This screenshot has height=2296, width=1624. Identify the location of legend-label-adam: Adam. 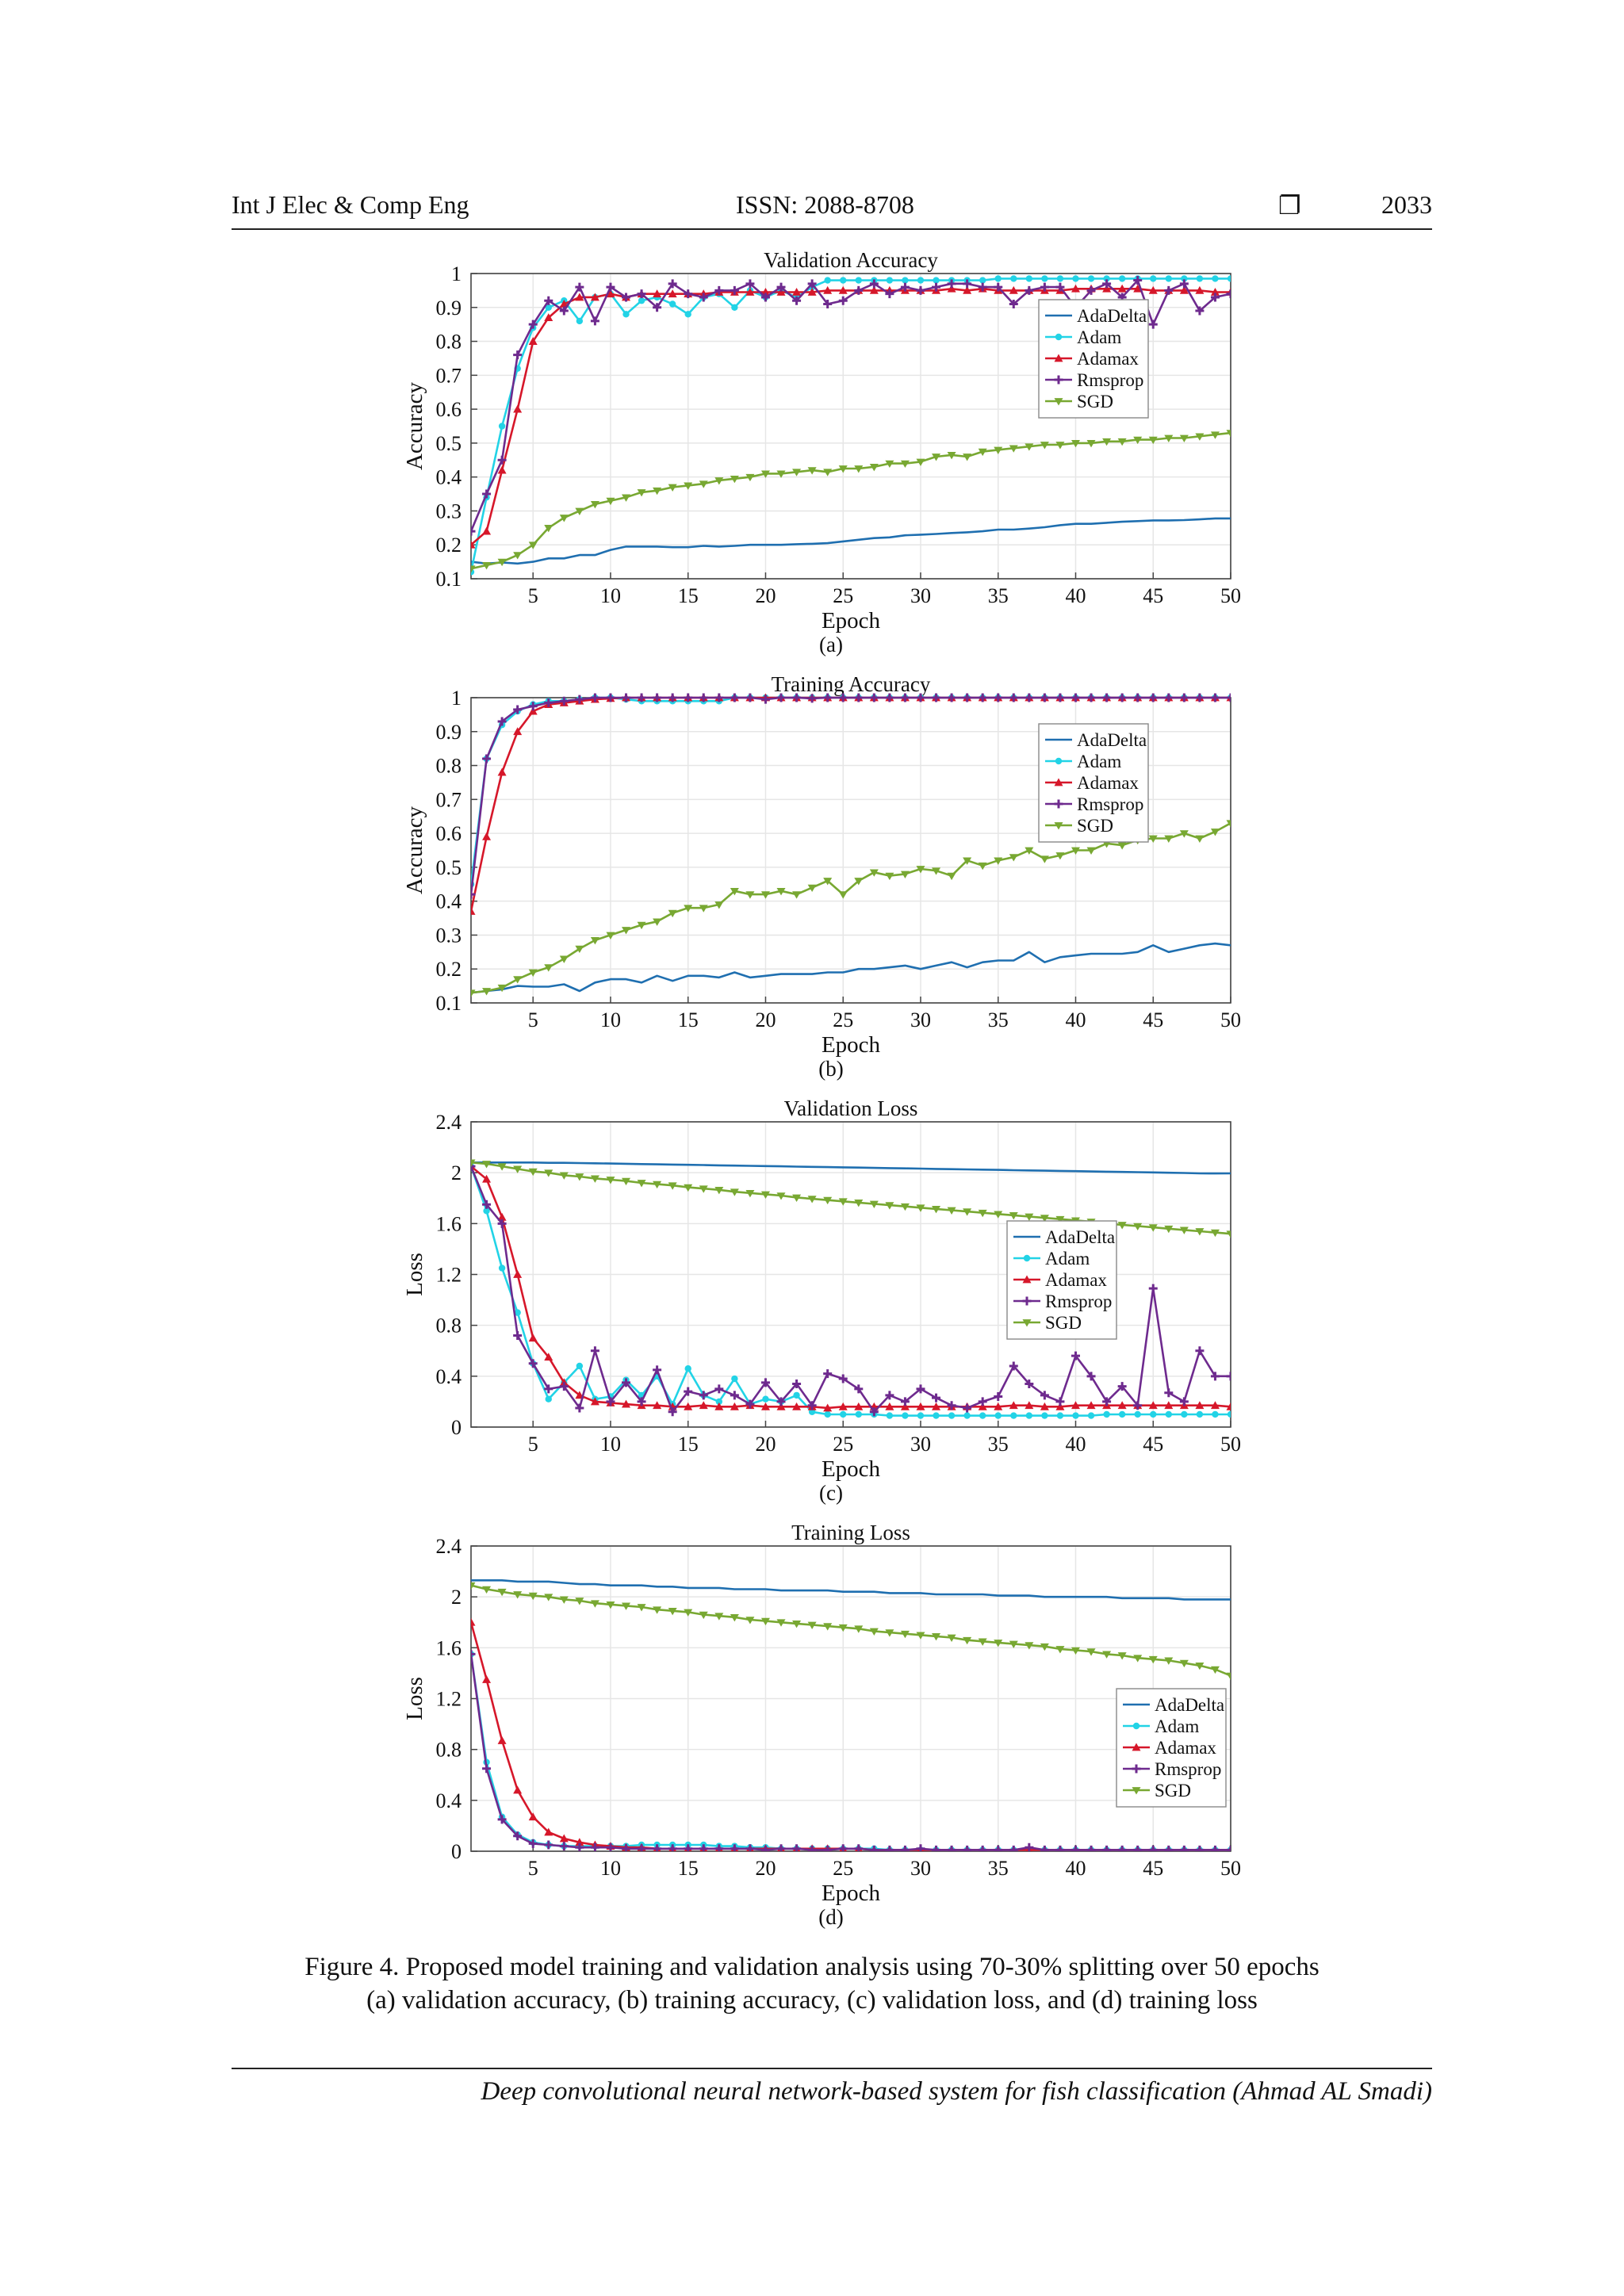
(1099, 337).